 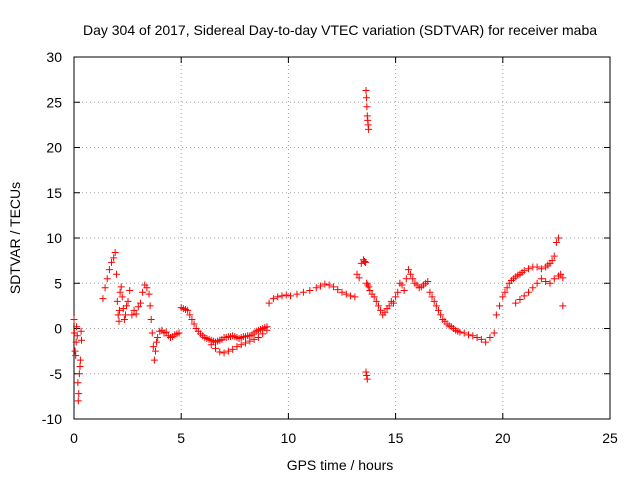 What do you see at coordinates (181, 438) in the screenshot?
I see `x-tick-label: 5` at bounding box center [181, 438].